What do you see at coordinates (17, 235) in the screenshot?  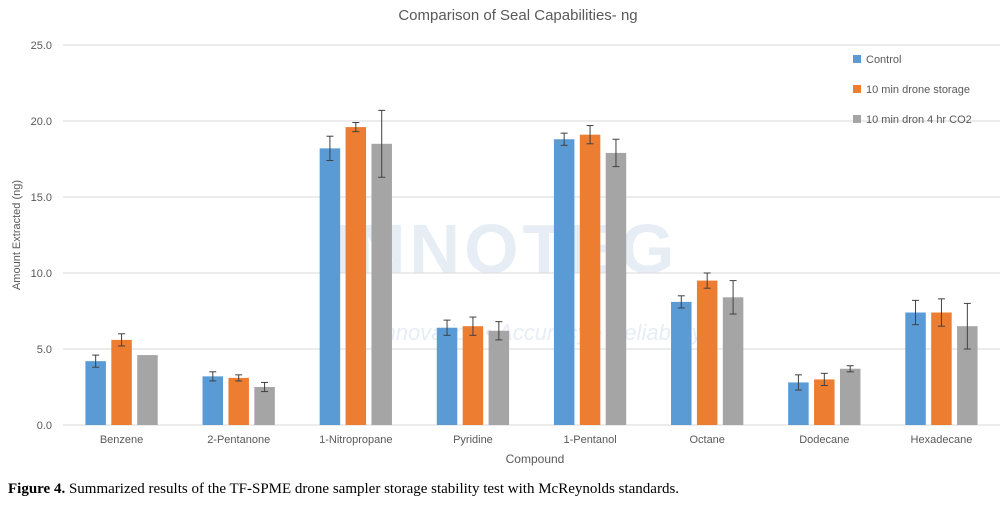 I see `y-axis-label: Amount Extracted (ng)` at bounding box center [17, 235].